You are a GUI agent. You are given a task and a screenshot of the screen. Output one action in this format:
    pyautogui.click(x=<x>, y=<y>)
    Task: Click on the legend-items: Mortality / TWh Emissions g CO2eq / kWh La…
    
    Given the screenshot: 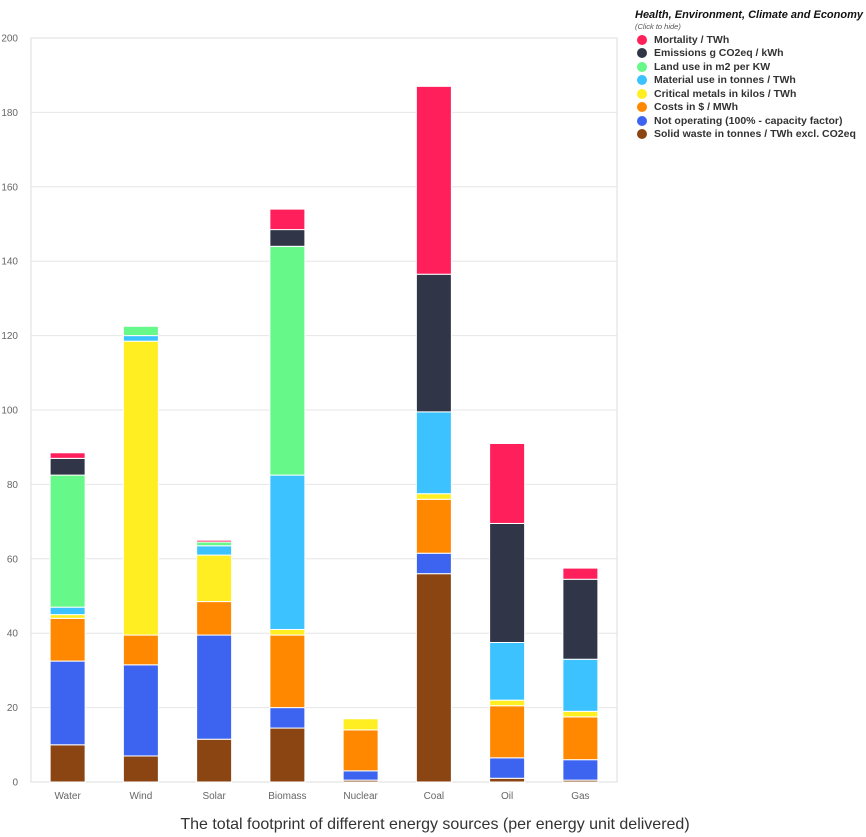 What is the action you would take?
    pyautogui.click(x=750, y=87)
    